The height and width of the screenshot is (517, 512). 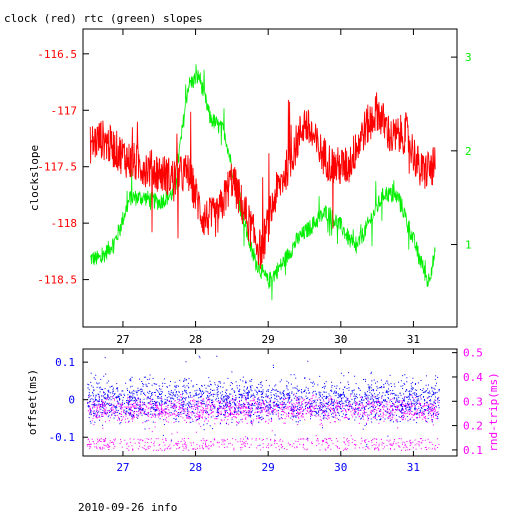 What do you see at coordinates (57, 280) in the screenshot?
I see `y-left-tick-label: -118.5` at bounding box center [57, 280].